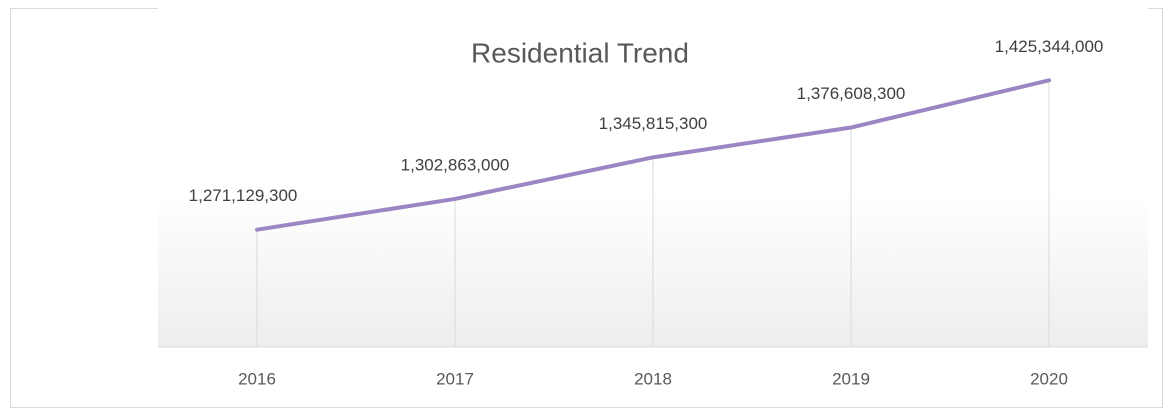 The width and height of the screenshot is (1173, 420). Describe the element at coordinates (653, 378) in the screenshot. I see `x-tick-label: 2018` at that location.